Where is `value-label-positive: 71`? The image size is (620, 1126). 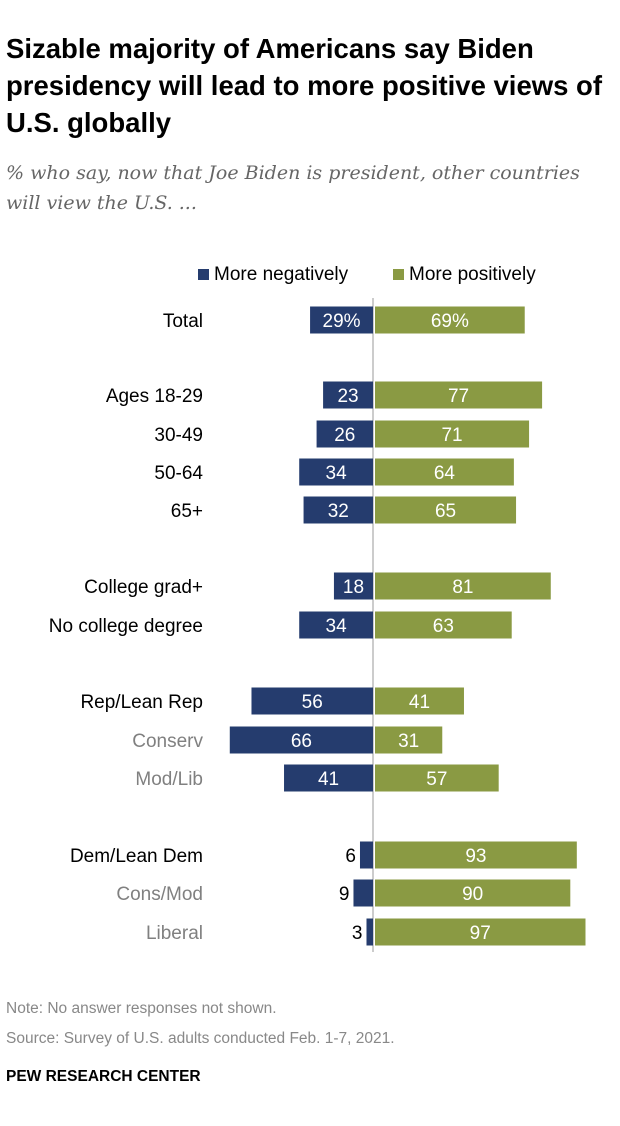
value-label-positive: 71 is located at coordinates (451, 435).